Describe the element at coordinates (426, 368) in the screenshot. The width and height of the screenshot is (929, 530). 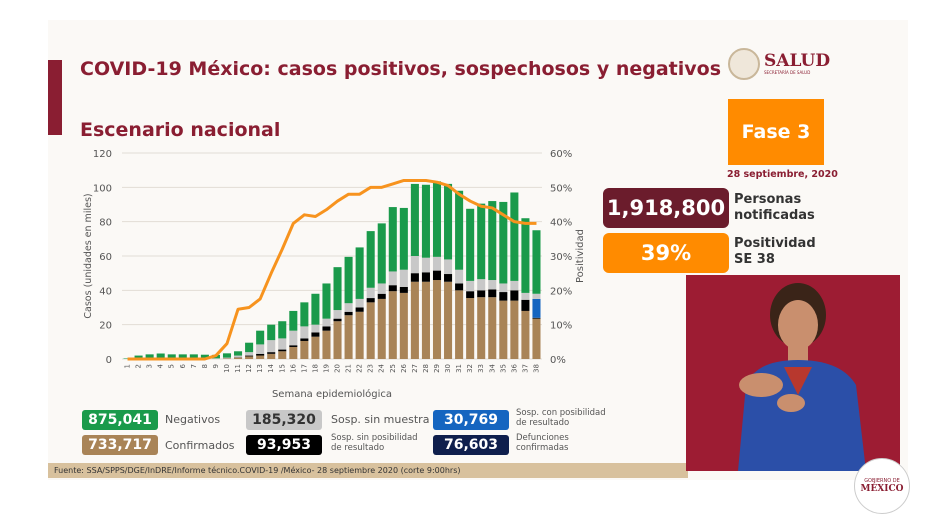
I see `x-tick-label: 28` at that location.